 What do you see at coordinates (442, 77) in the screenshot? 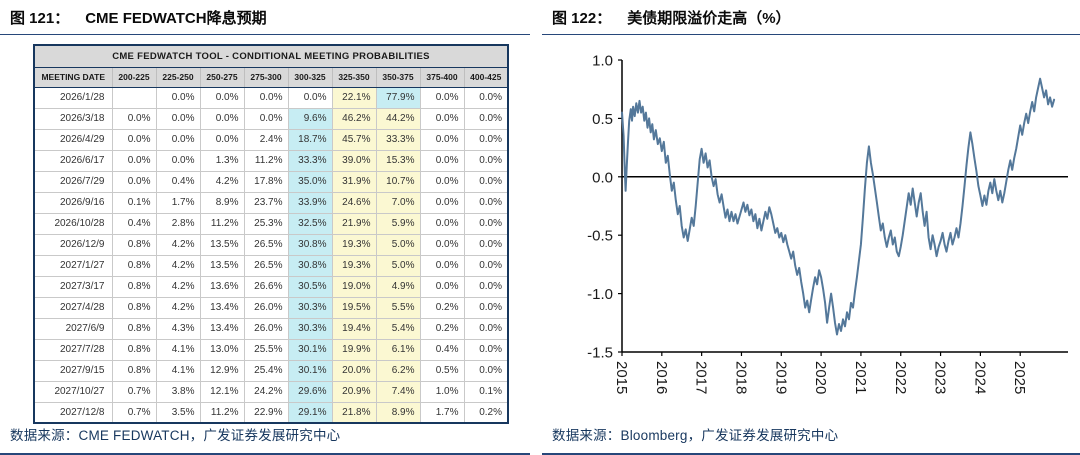
I see `rate-range-column-header: 375-400` at bounding box center [442, 77].